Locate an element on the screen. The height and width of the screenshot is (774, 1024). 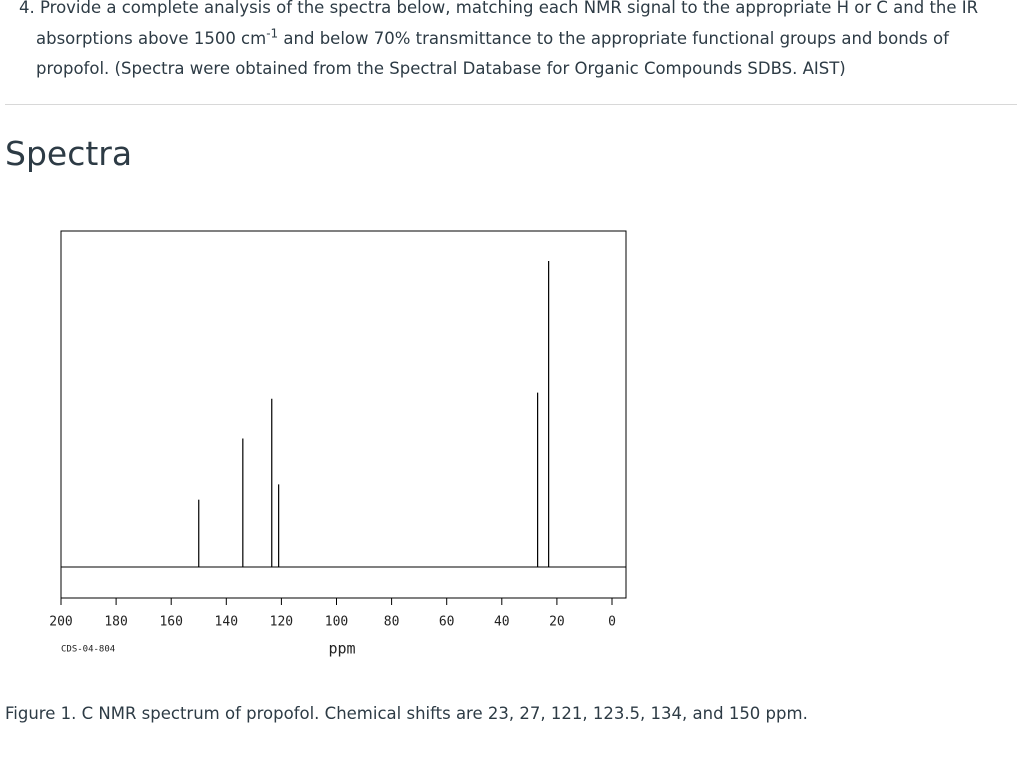
x-tick-label: 140 is located at coordinates (226, 622).